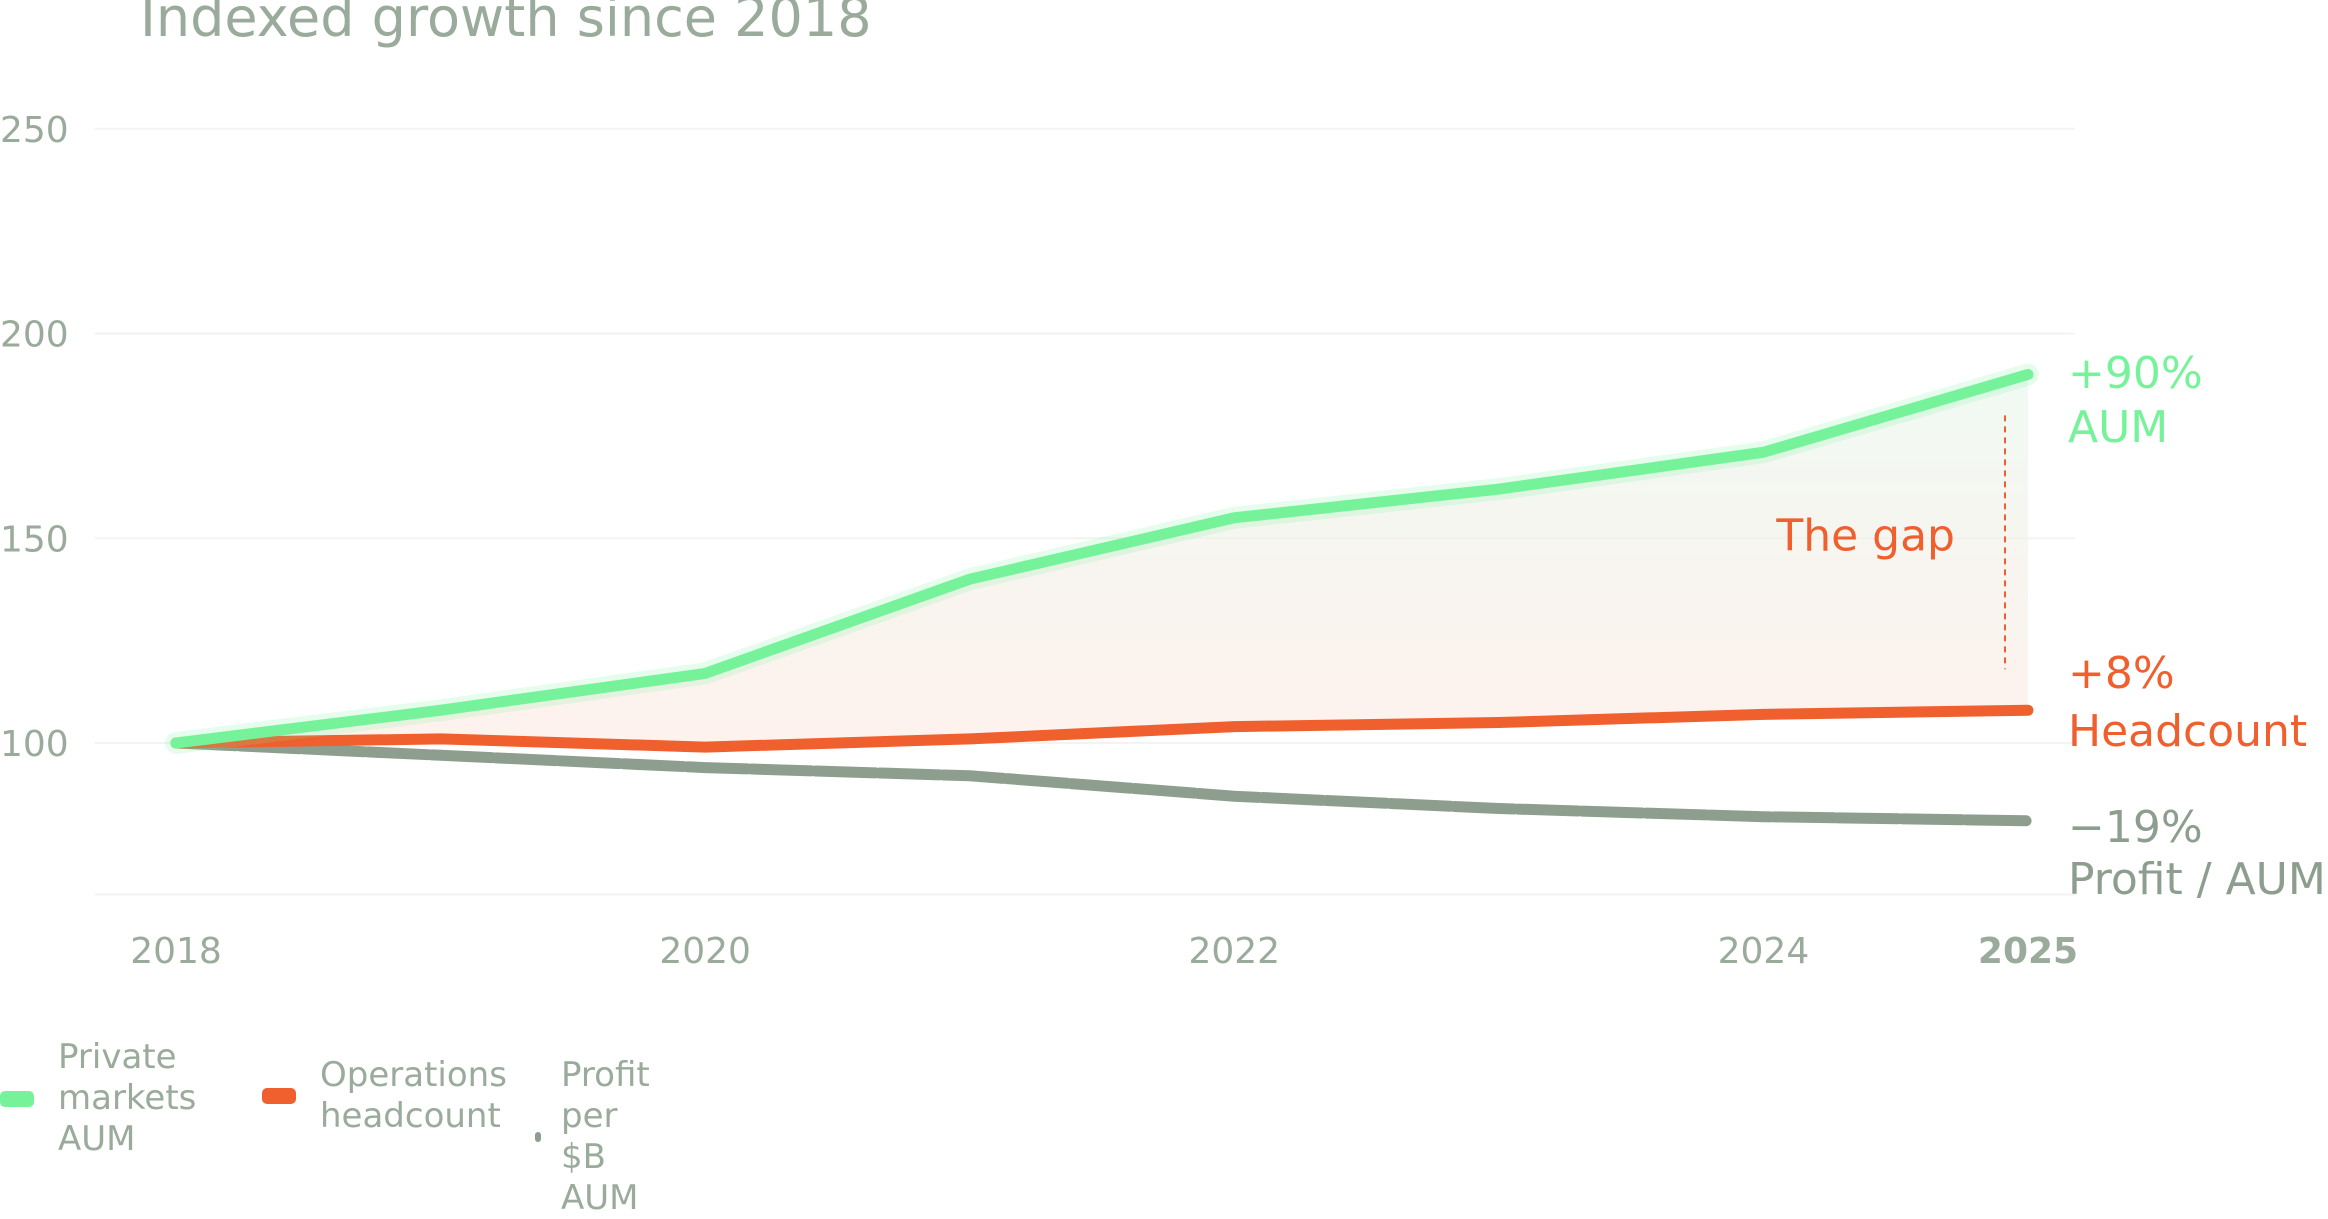  Describe the element at coordinates (1234, 951) in the screenshot. I see `x-tick-label: 2022` at that location.